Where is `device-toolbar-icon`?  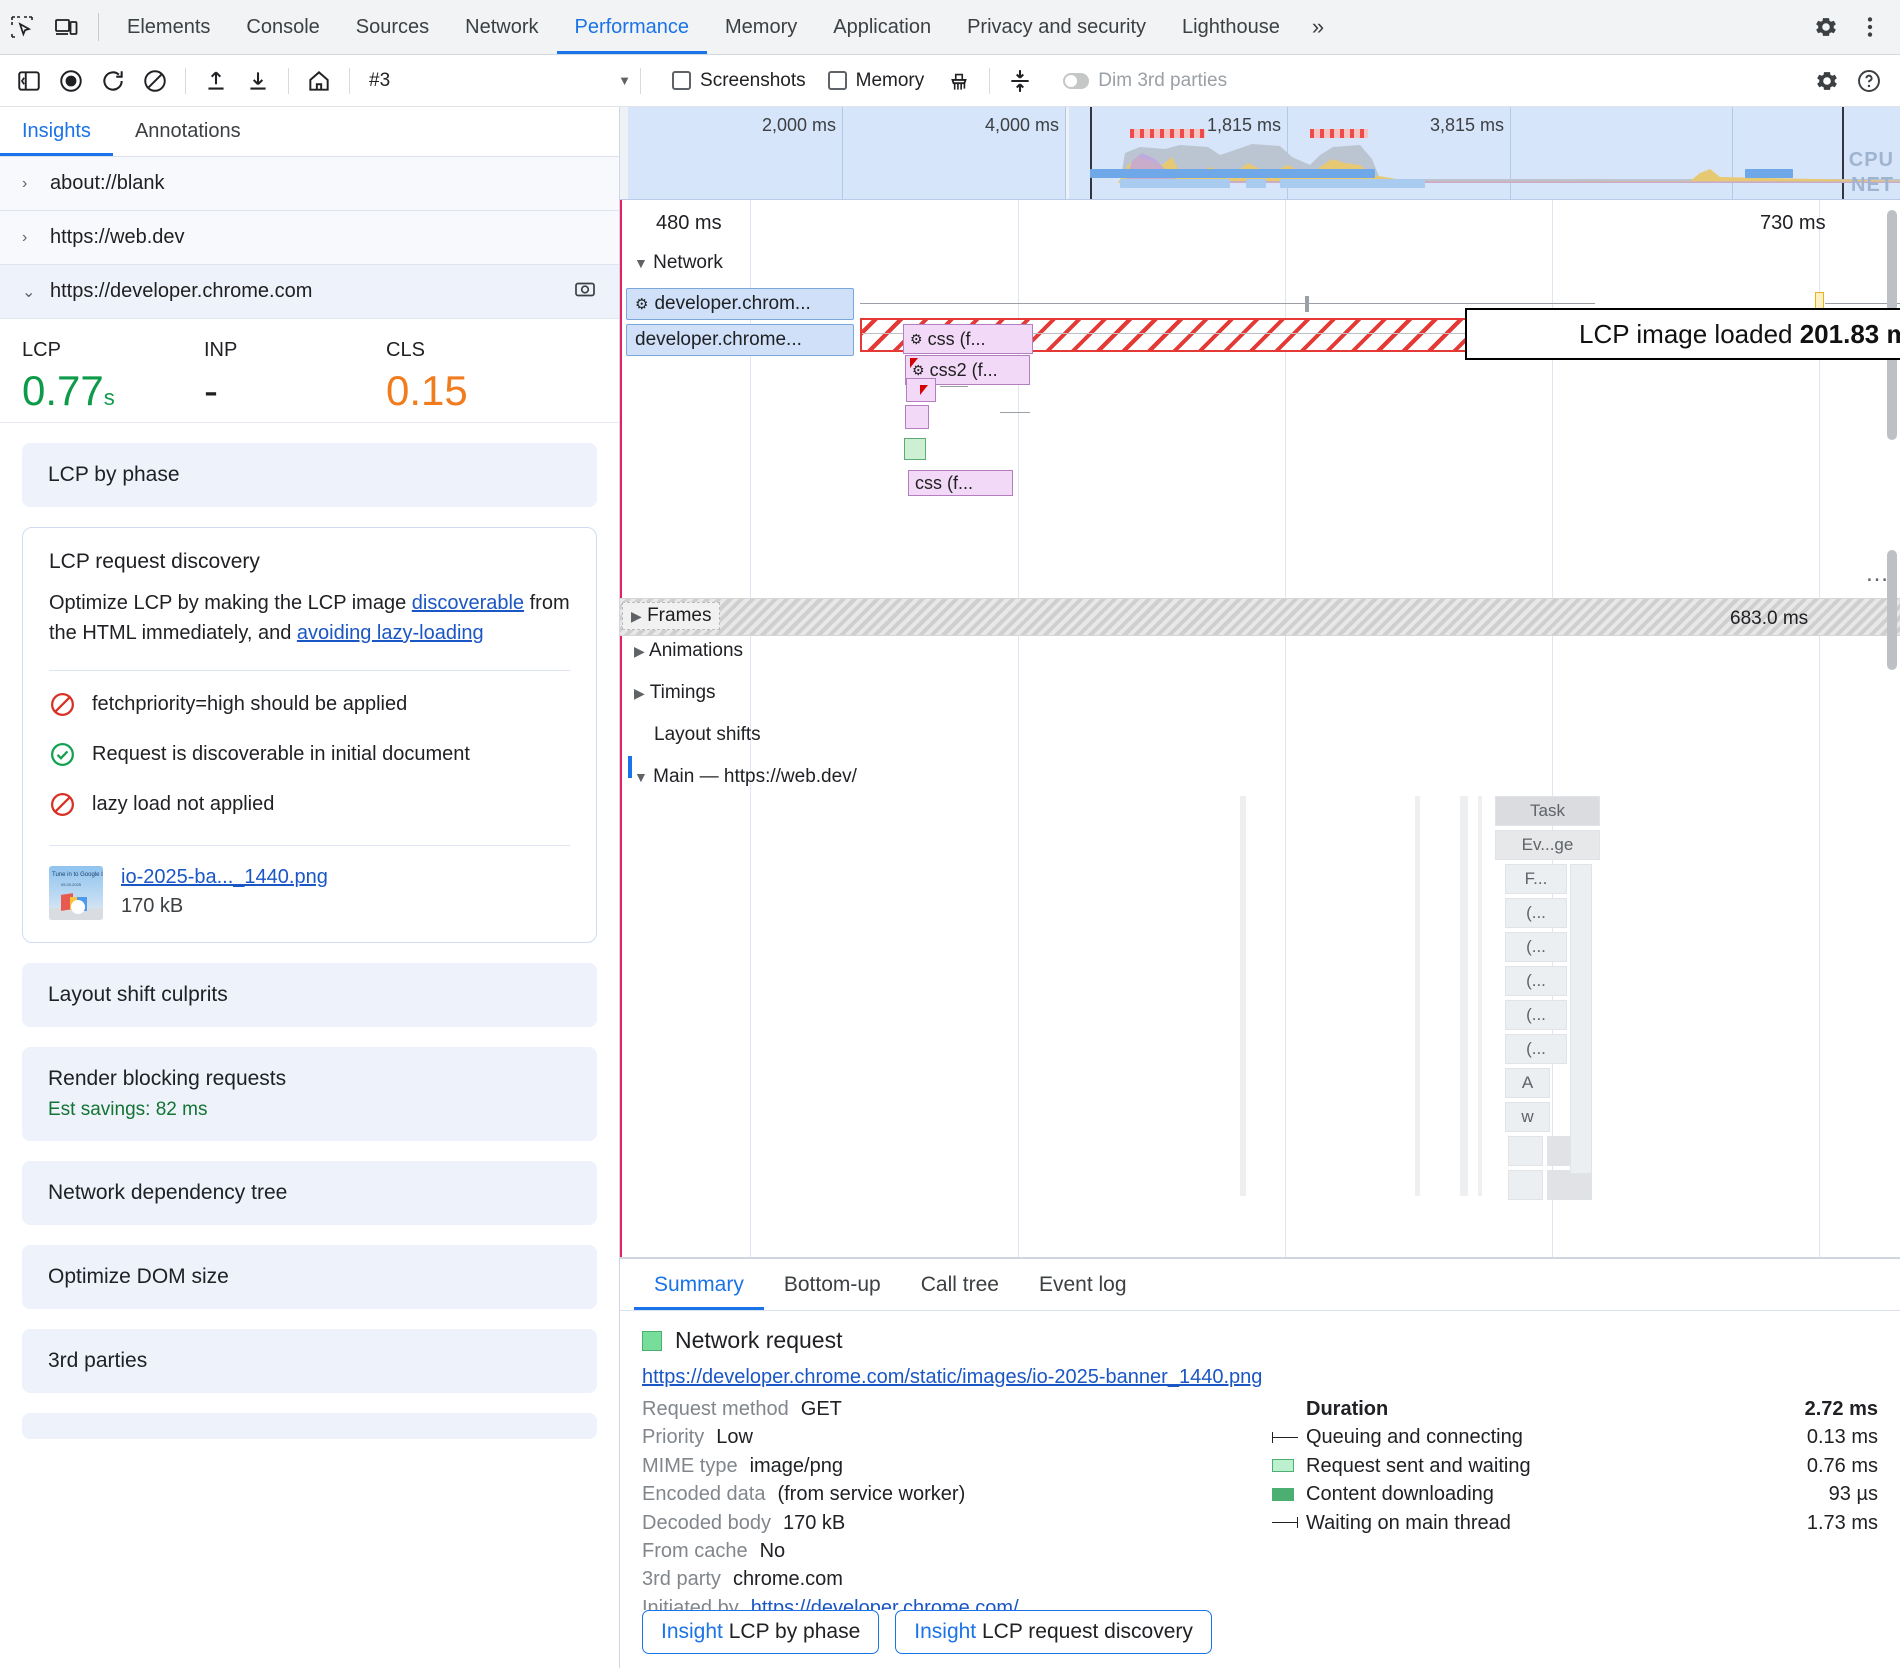 device-toolbar-icon is located at coordinates (66, 27).